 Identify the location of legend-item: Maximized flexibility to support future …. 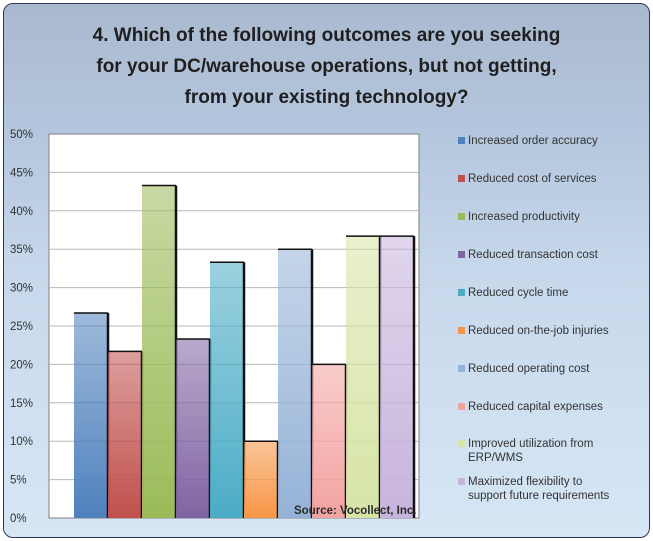
(553, 489).